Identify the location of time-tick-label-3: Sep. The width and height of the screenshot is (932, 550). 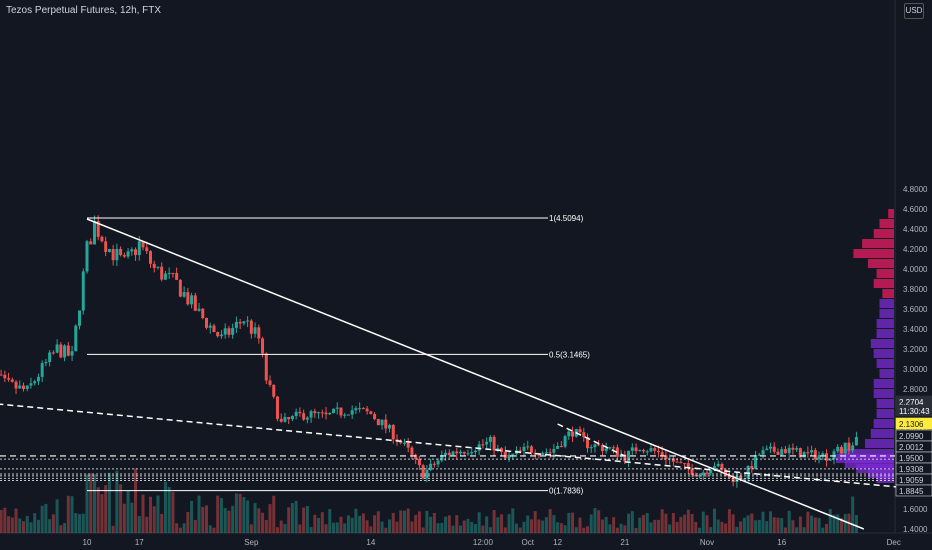
(251, 542).